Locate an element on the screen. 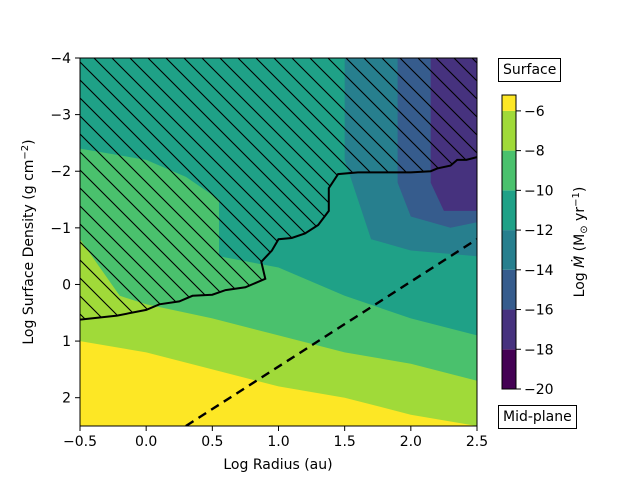 This screenshot has width=640, height=480. y-tick-label: 1 is located at coordinates (66, 342).